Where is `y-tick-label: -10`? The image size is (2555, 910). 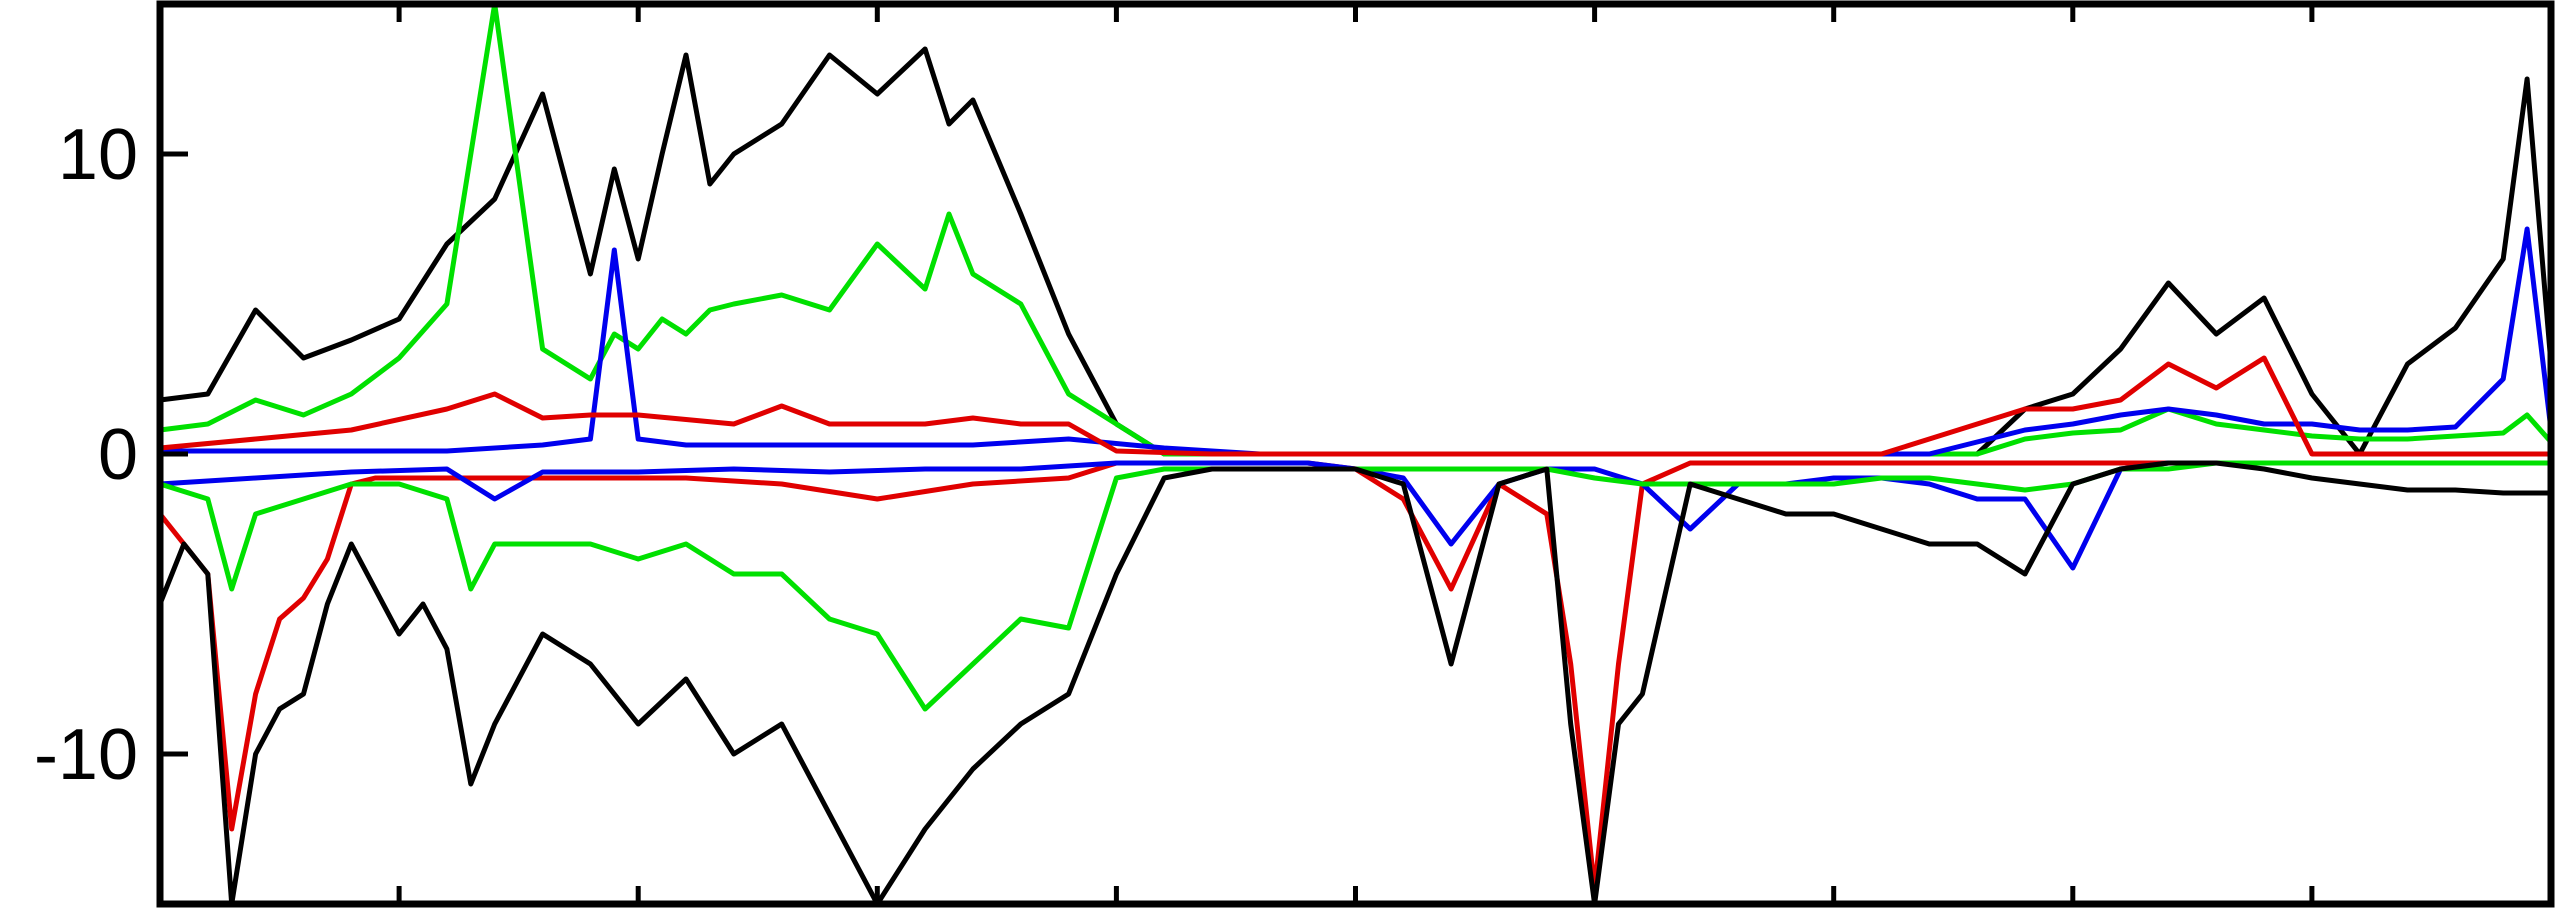
y-tick-label: -10 is located at coordinates (86, 755).